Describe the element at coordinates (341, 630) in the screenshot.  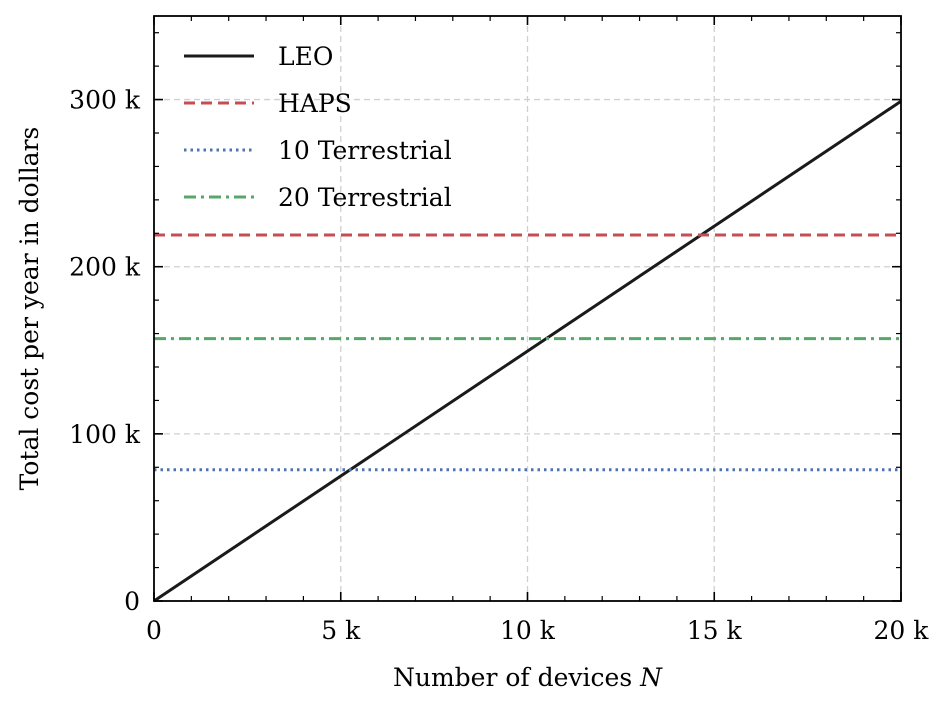
I see `x-tick-label: 5 k` at that location.